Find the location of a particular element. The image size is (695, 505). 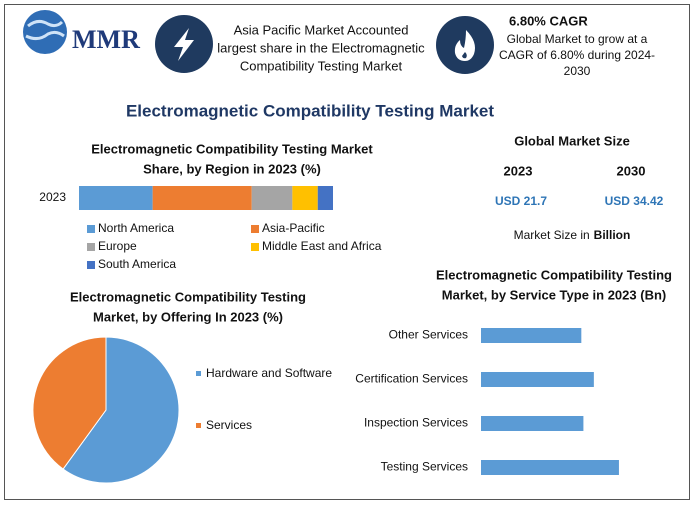

category-label: Inspection Services is located at coordinates (416, 423).